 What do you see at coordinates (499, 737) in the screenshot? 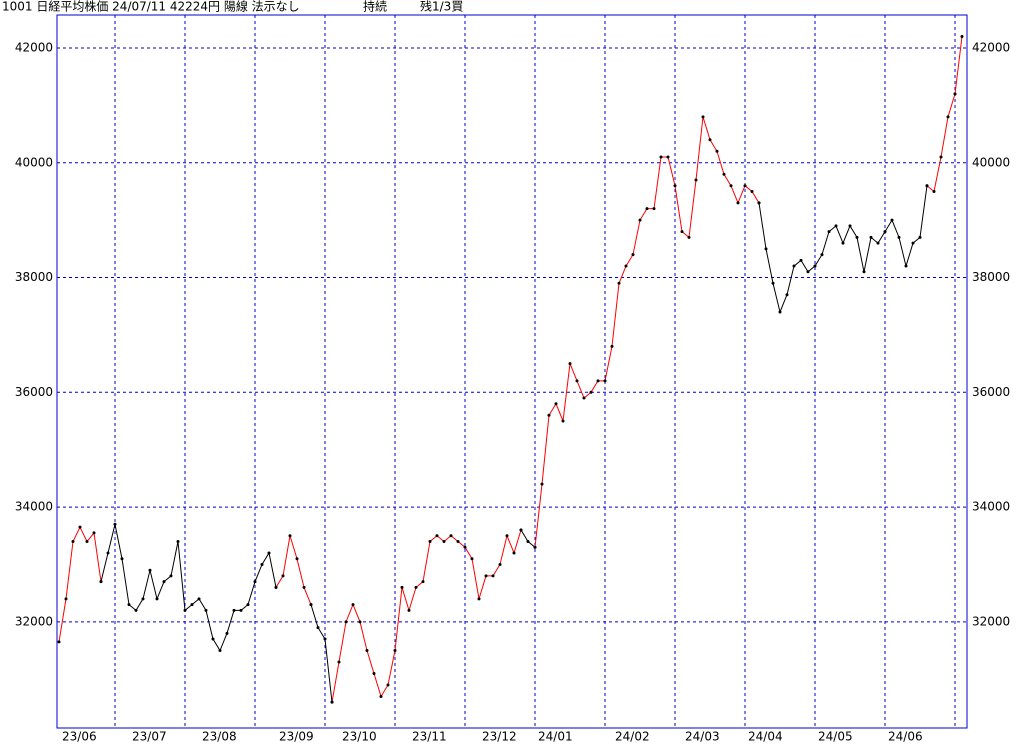
I see `x-tick-label: 23/12` at bounding box center [499, 737].